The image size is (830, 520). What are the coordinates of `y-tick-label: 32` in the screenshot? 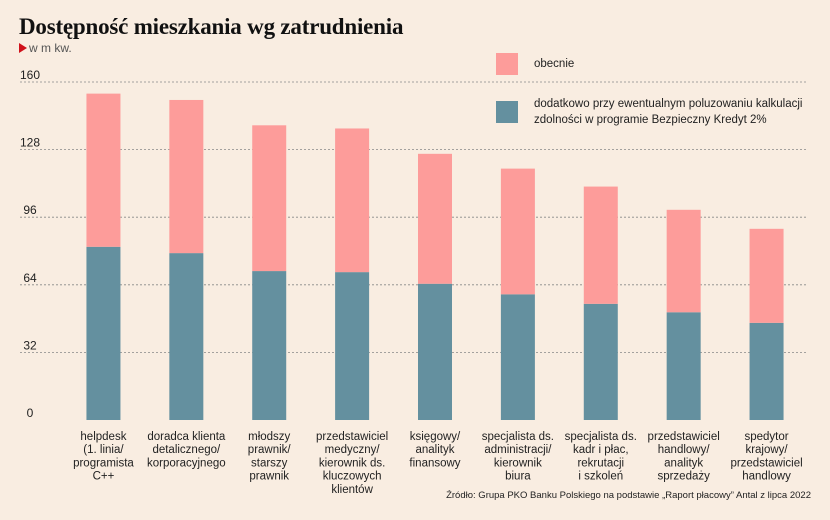 It's located at (30, 345).